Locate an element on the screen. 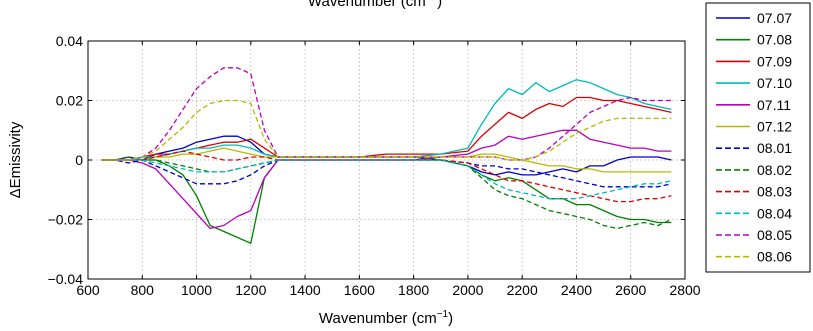  x-tick-label: 1000 is located at coordinates (196, 290).